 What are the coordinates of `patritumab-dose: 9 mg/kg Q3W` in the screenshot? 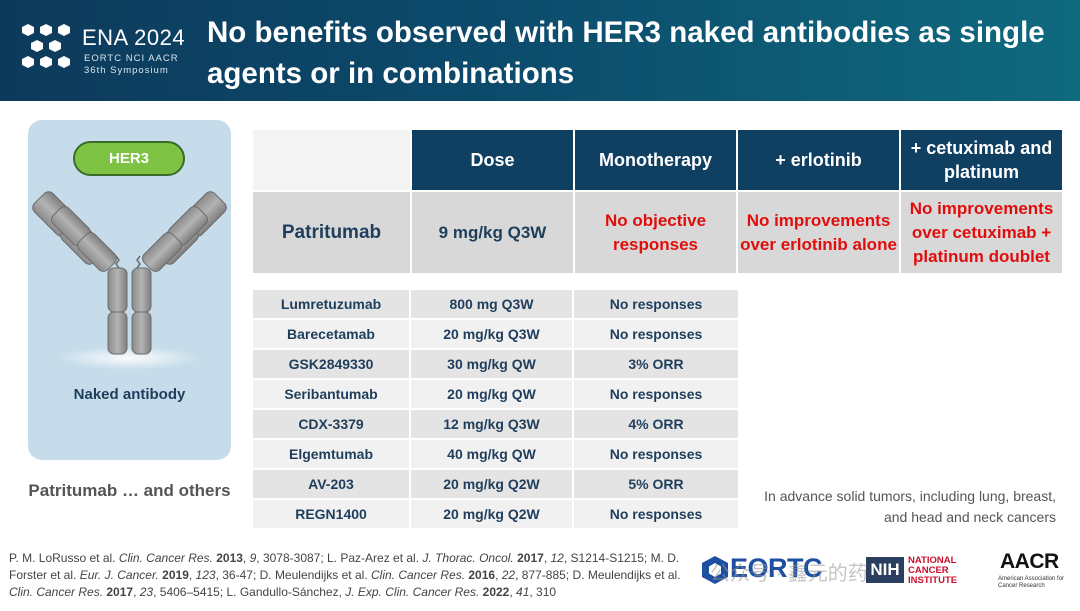 It's located at (492, 232).